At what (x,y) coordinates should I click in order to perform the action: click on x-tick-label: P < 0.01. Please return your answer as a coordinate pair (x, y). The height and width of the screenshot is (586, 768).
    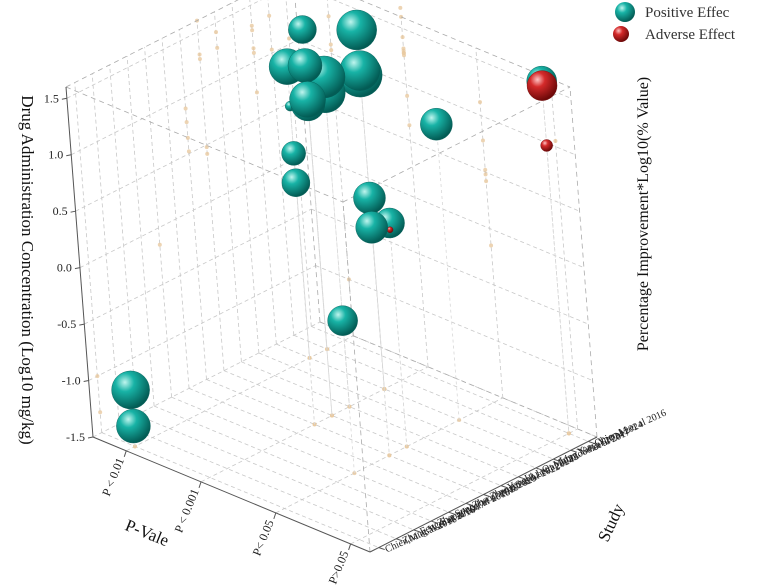
    Looking at the image, I should click on (113, 477).